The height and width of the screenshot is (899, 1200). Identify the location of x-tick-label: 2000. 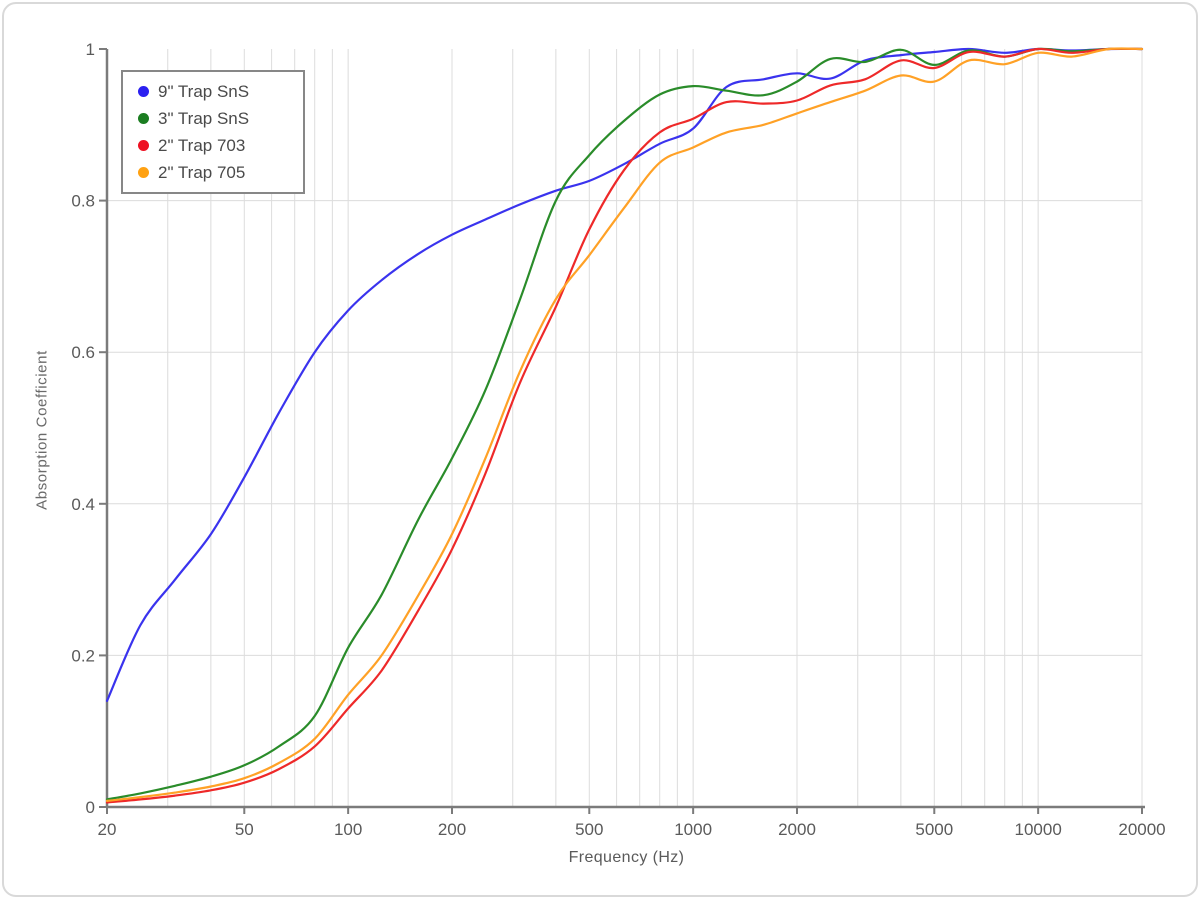
(797, 829).